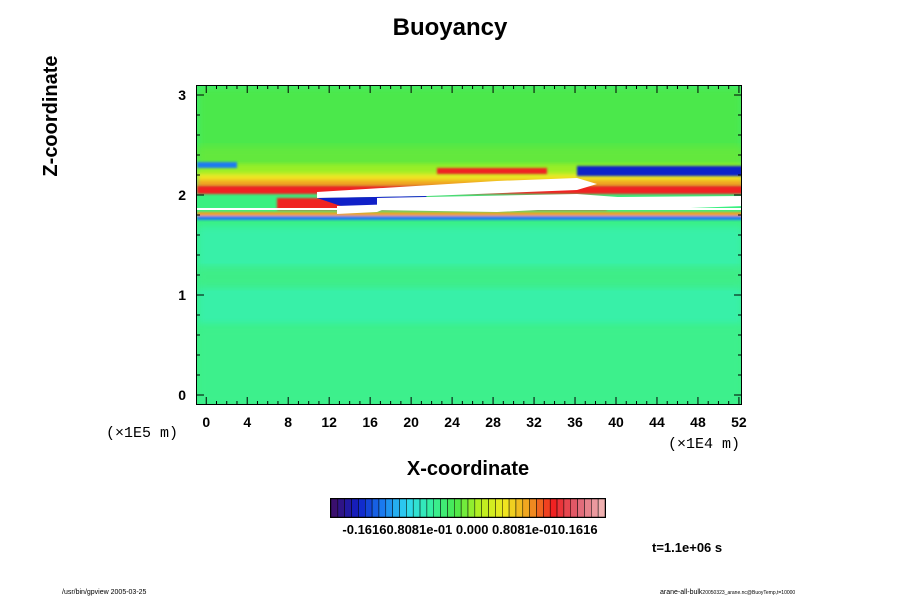 This screenshot has height=600, width=900. I want to click on chart-title: Buoyancy, so click(450, 27).